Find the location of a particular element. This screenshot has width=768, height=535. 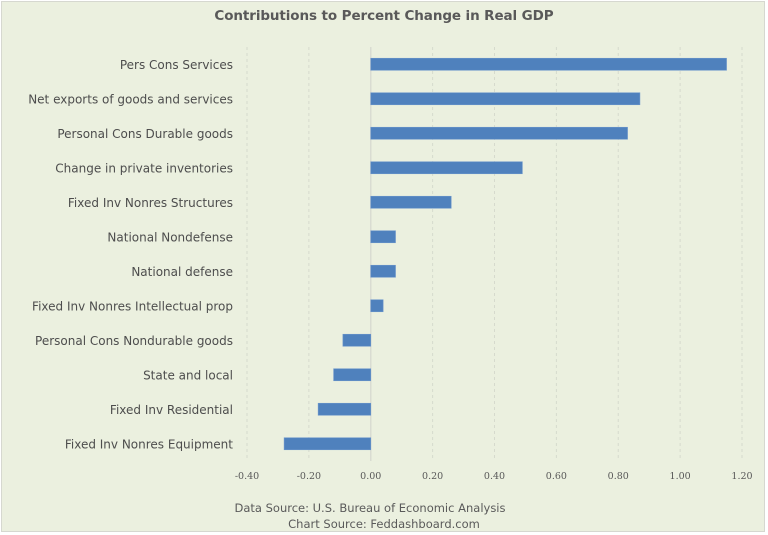

category-label: State and local is located at coordinates (188, 375).